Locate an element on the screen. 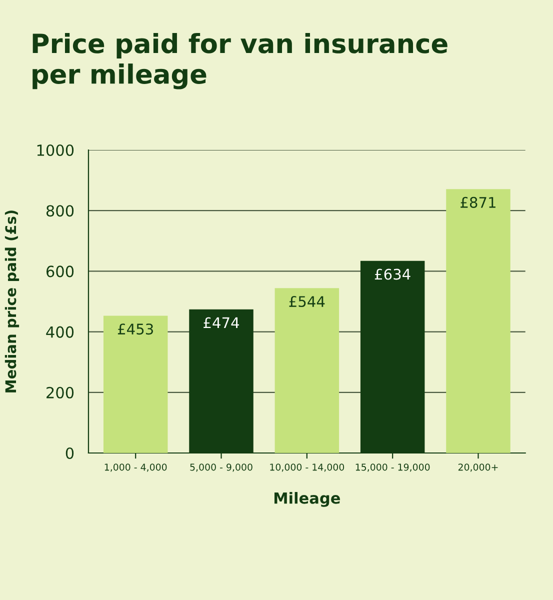 The height and width of the screenshot is (600, 553). y-tick-label: 200 is located at coordinates (60, 392).